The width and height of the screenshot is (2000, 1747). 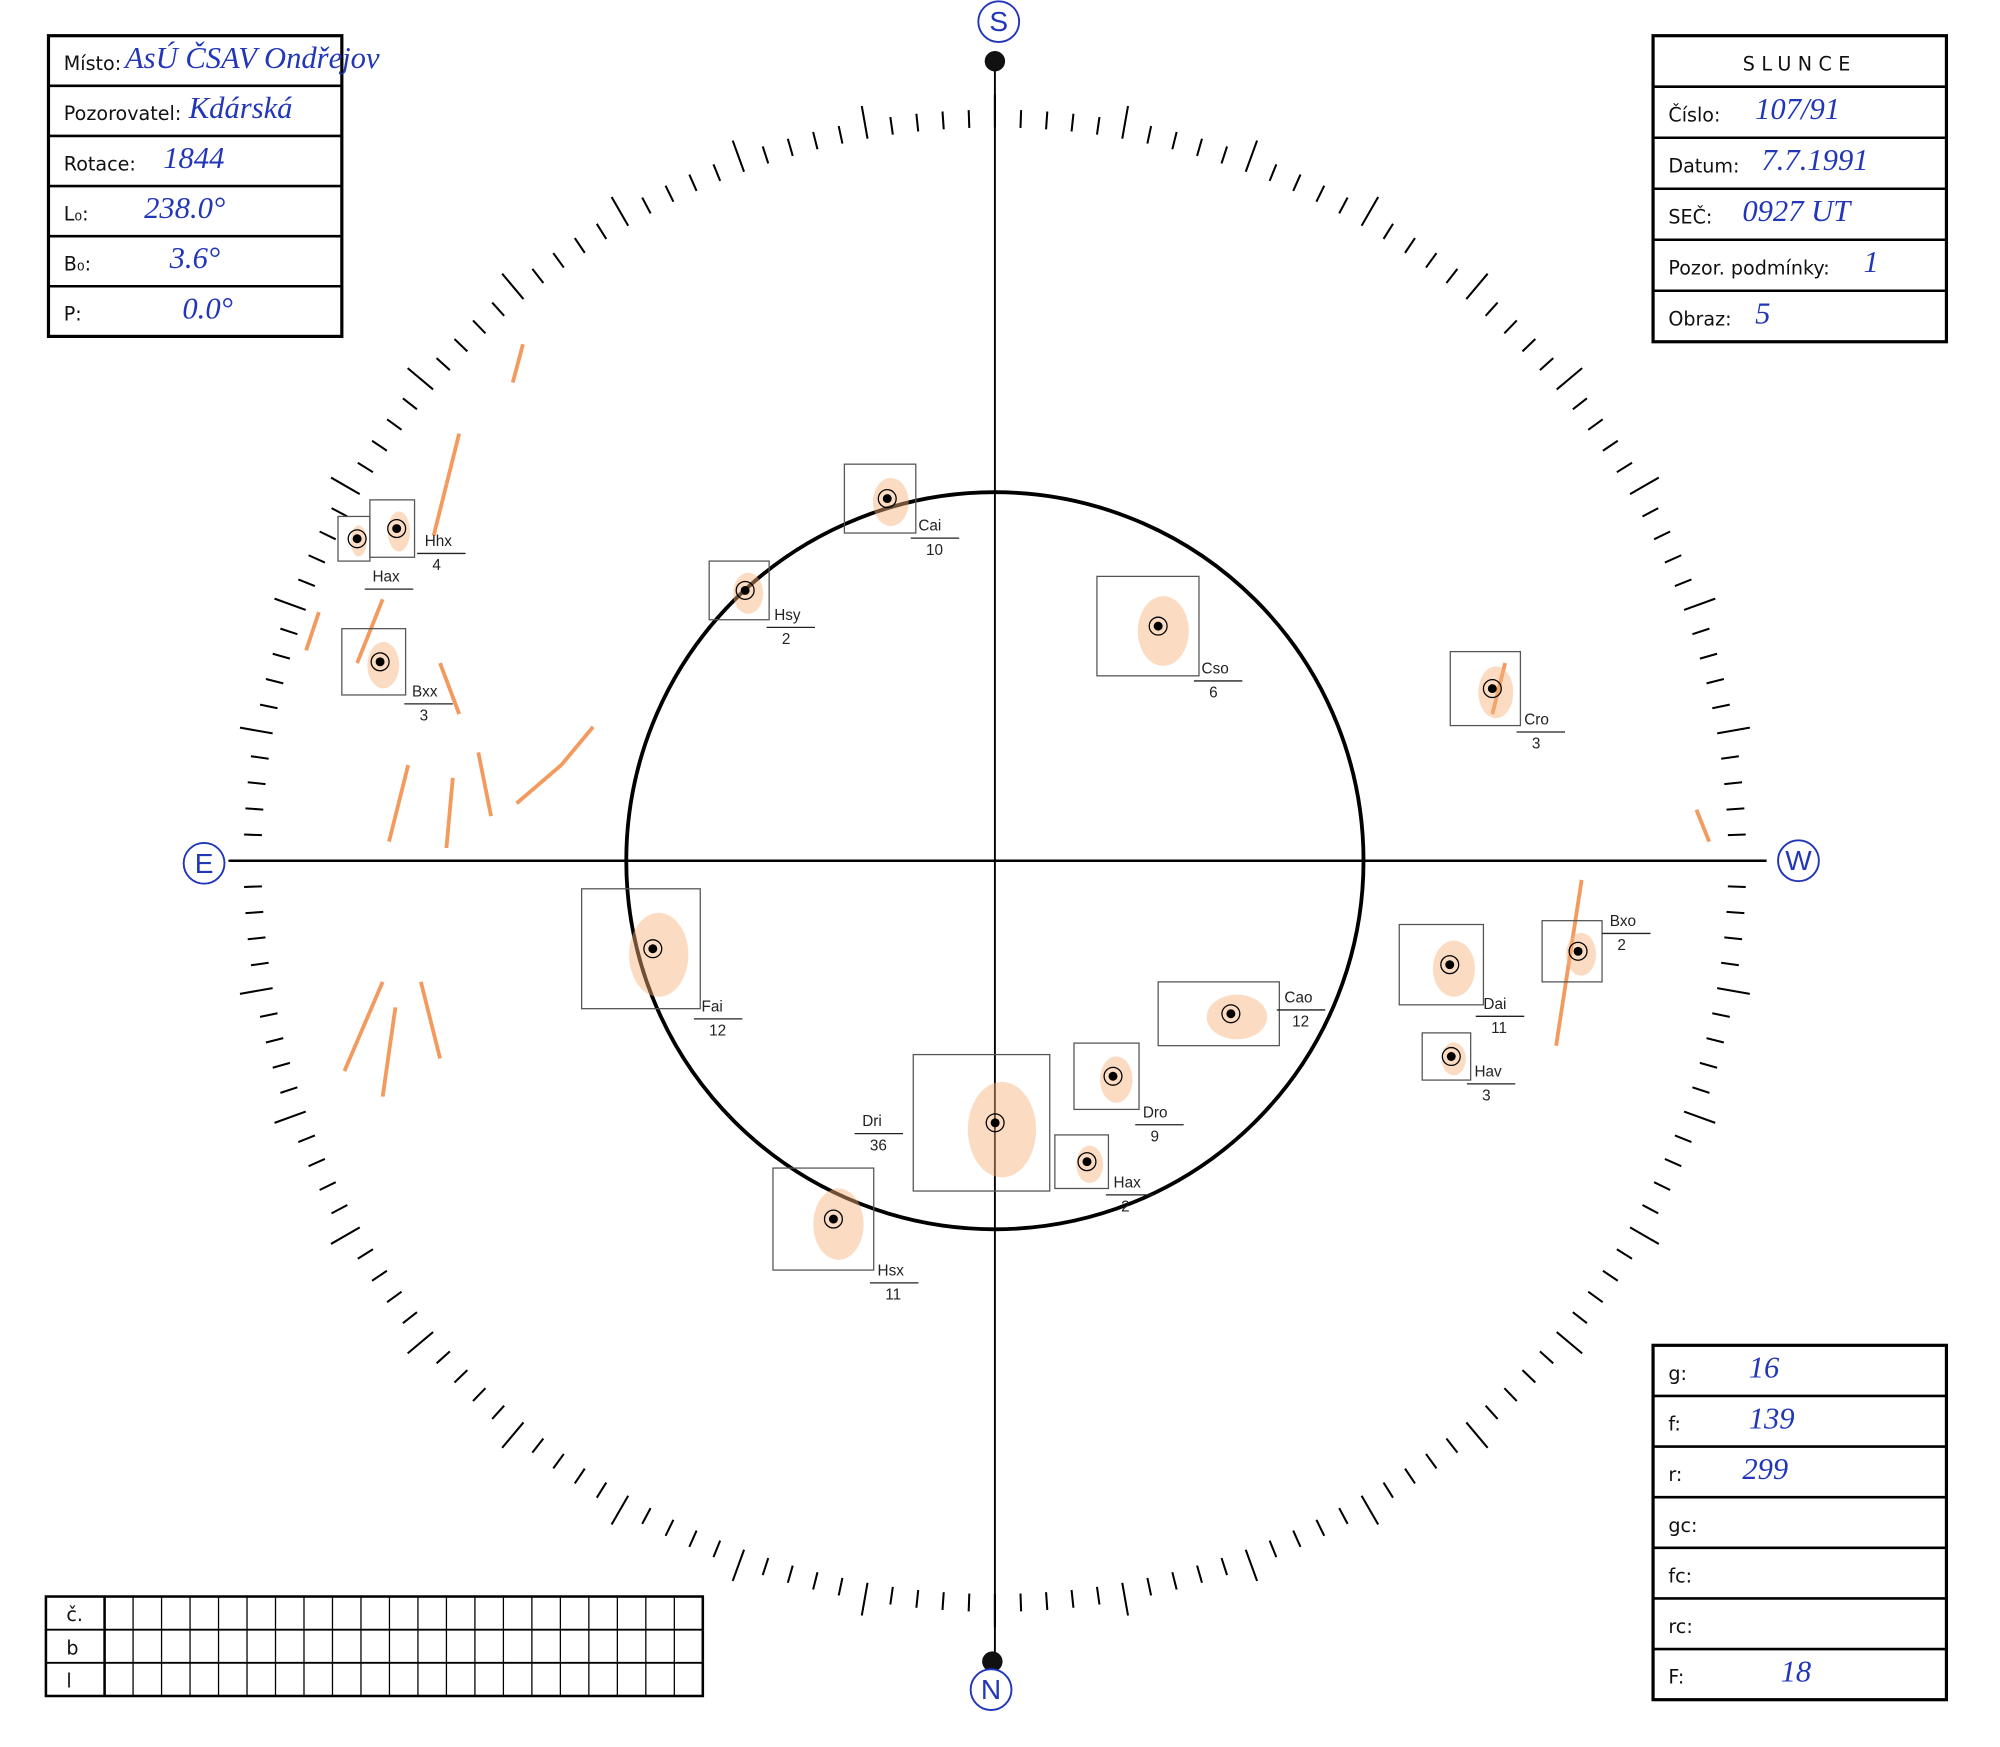 I want to click on field-label: r:, so click(x=1675, y=1474).